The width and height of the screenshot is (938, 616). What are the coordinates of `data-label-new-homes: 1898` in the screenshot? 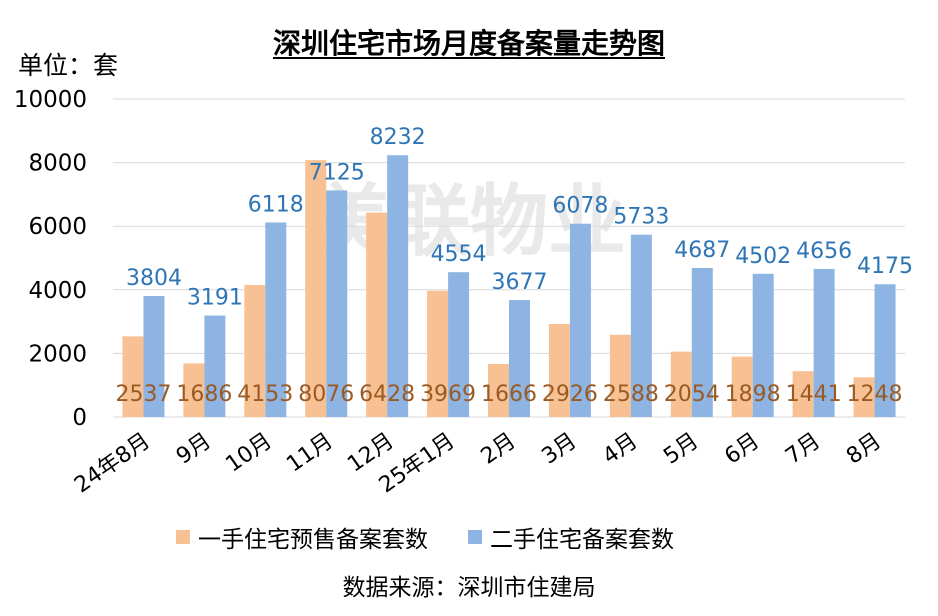 It's located at (753, 394).